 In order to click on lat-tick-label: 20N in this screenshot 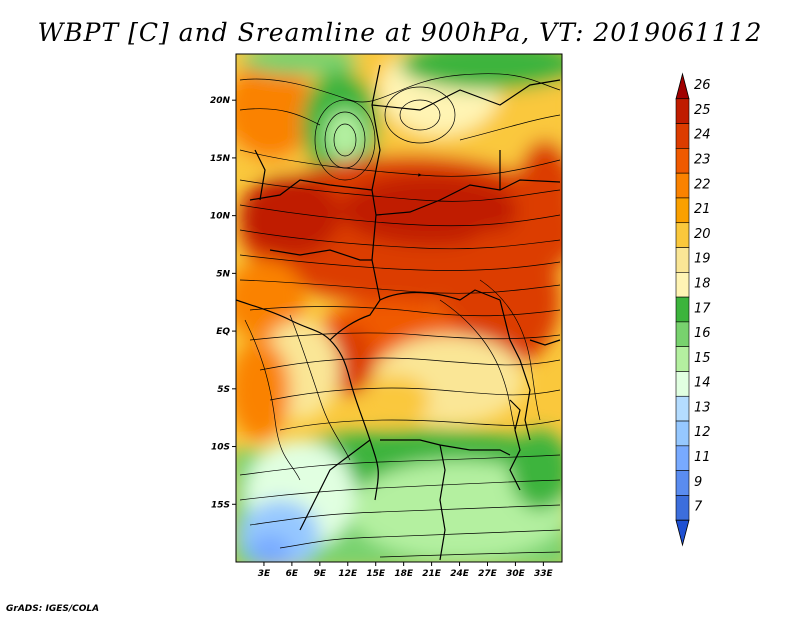, I will do `click(220, 101)`.